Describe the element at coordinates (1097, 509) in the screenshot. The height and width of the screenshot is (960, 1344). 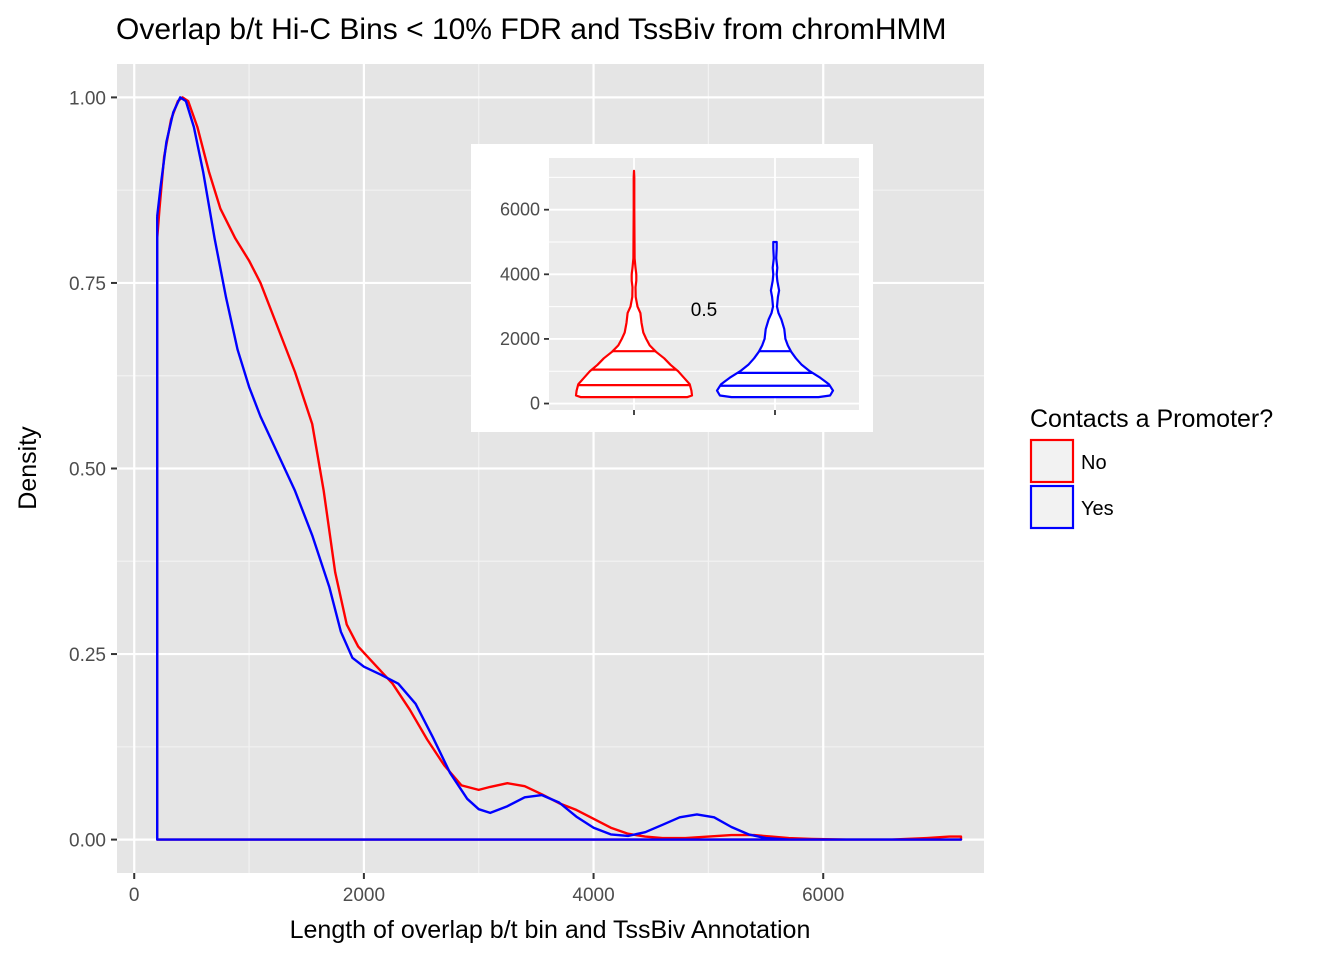
I see `legend-label-yes: Yes` at that location.